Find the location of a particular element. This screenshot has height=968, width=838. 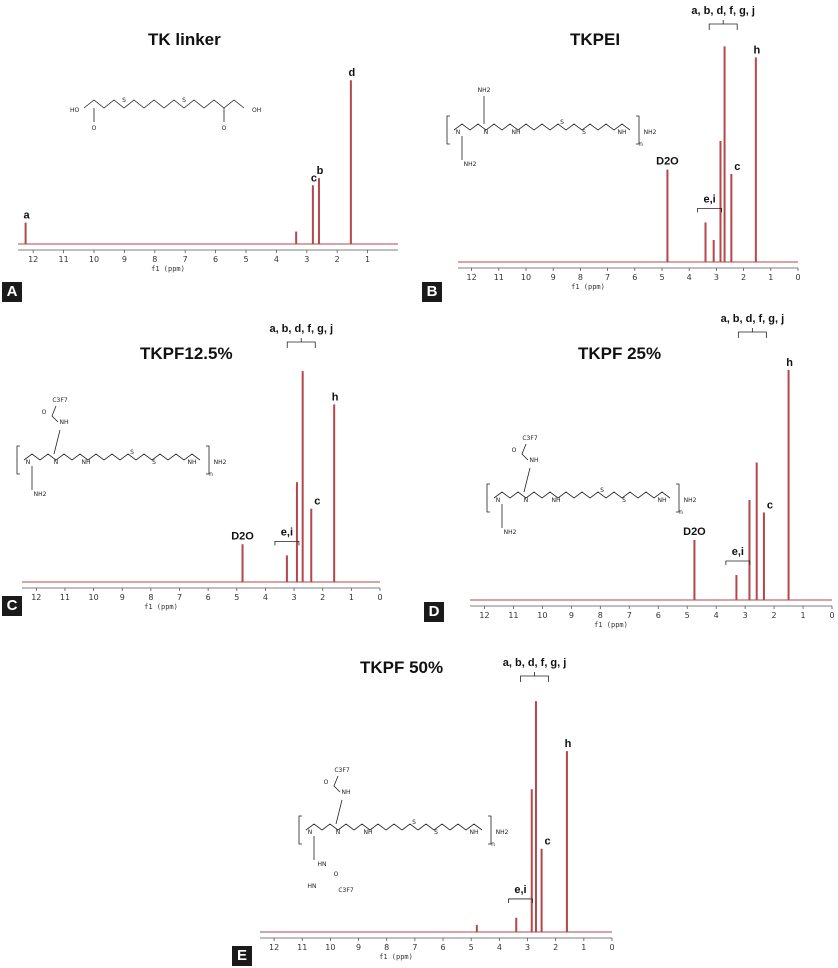

atom-label: HO is located at coordinates (75, 110).